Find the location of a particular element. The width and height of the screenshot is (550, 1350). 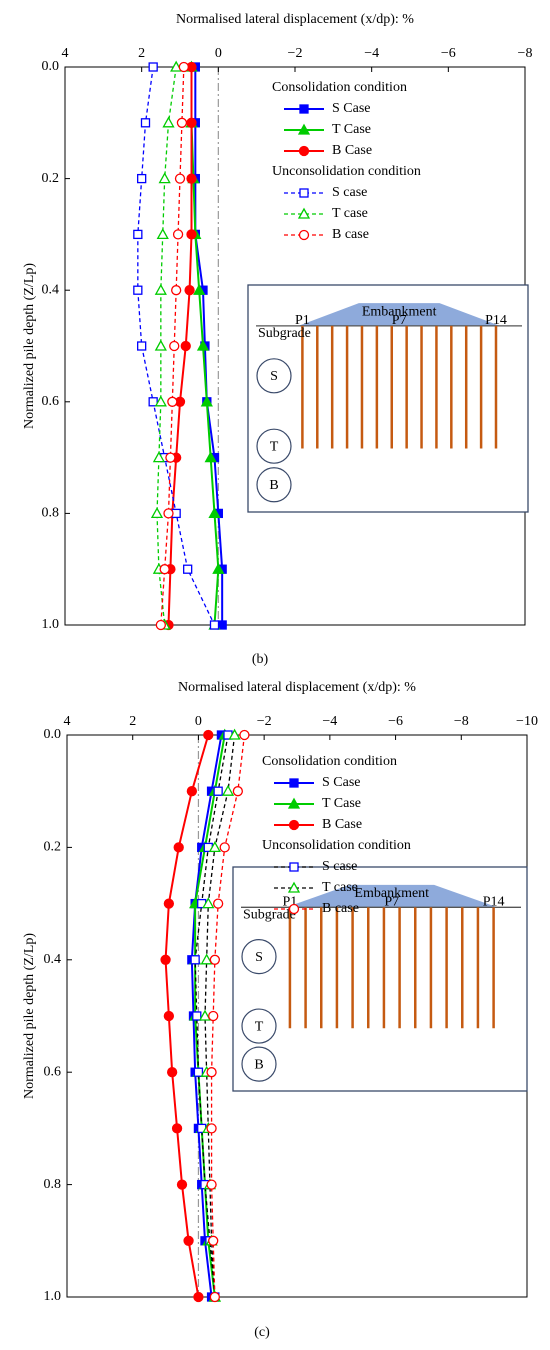

x-tick-label: 4 is located at coordinates (65, 53).